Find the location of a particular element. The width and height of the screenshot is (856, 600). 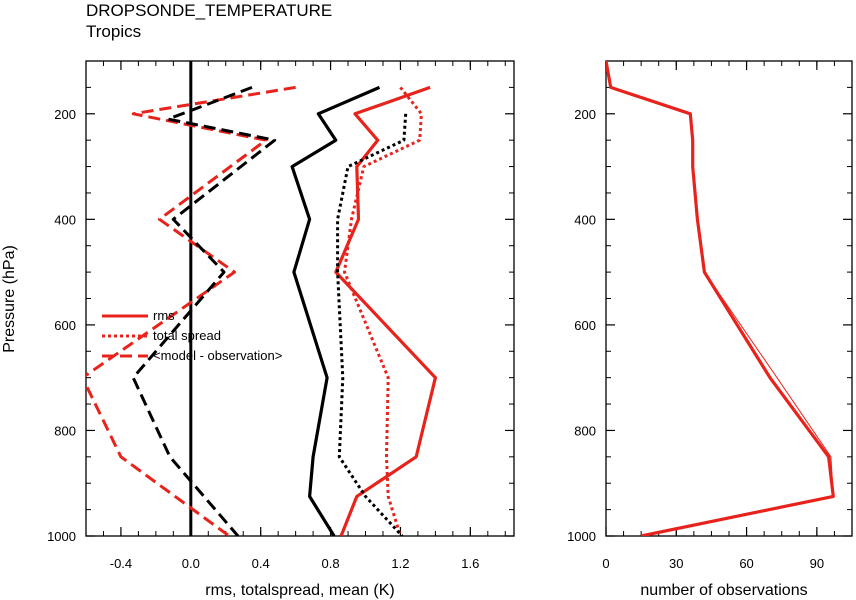

p1-x-tick-label: 1.6 is located at coordinates (470, 563).